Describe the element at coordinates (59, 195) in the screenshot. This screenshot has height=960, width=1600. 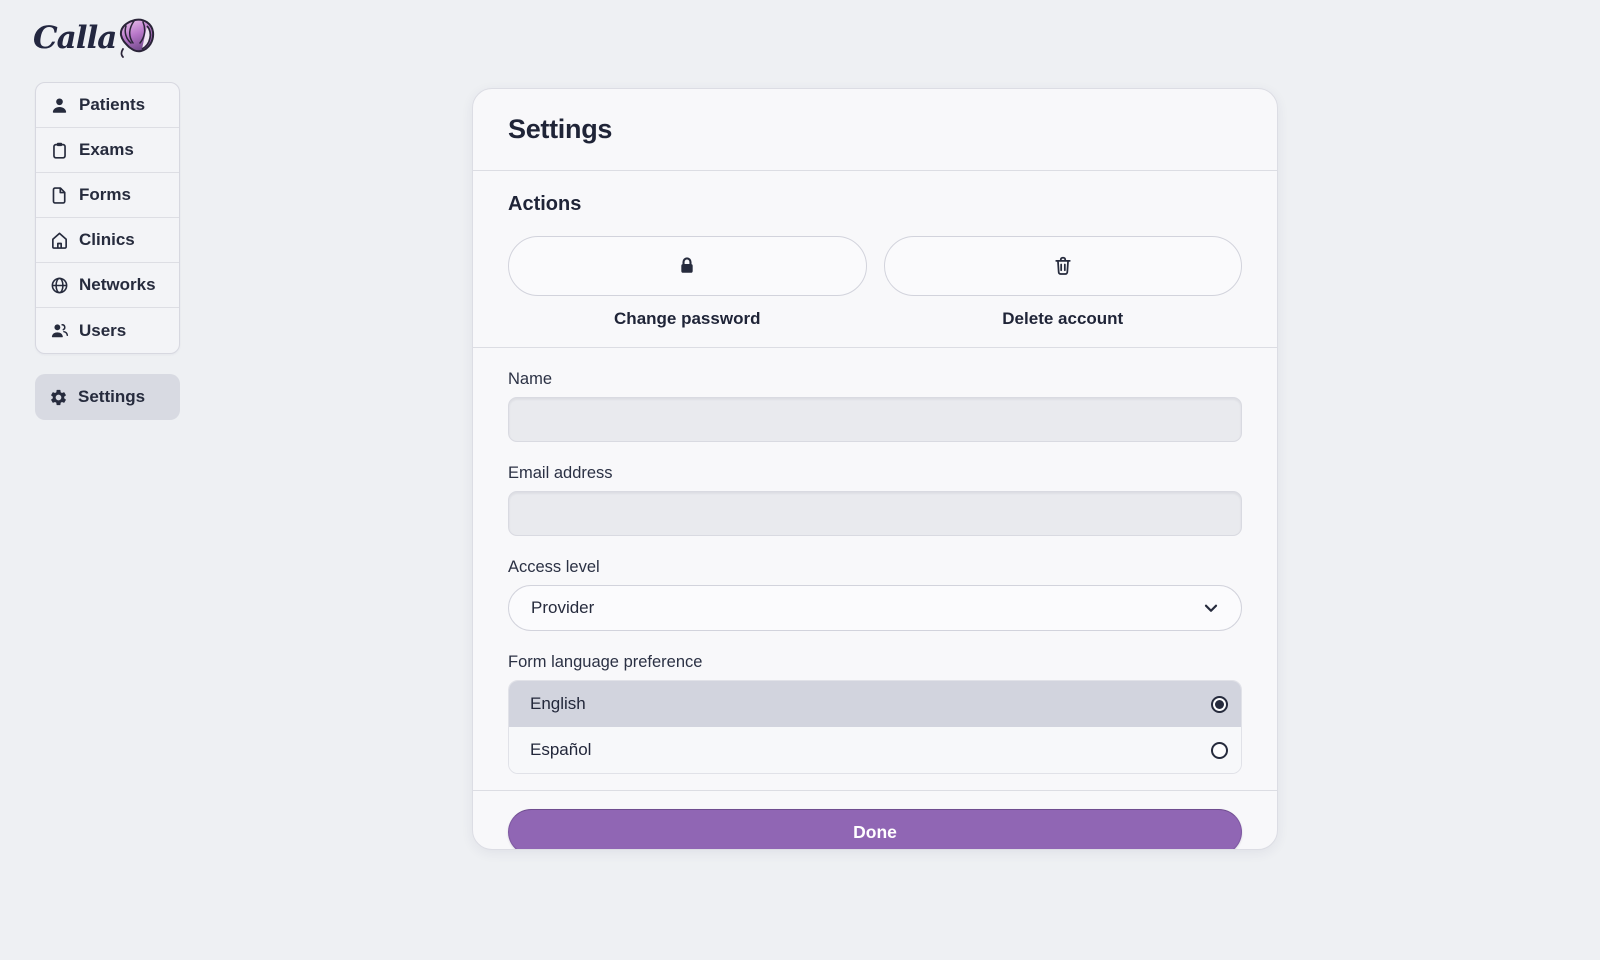
I see `document-icon` at that location.